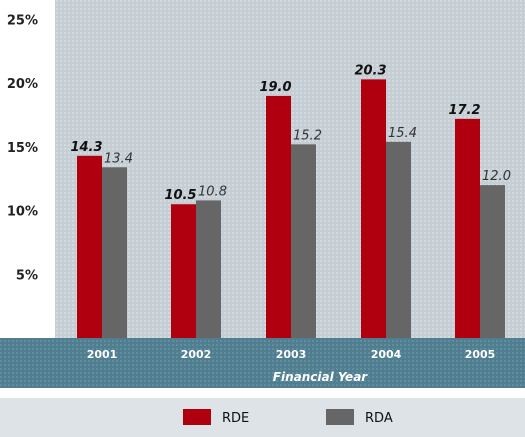 This screenshot has width=525, height=437. I want to click on y-tick-label: 5%, so click(27, 275).